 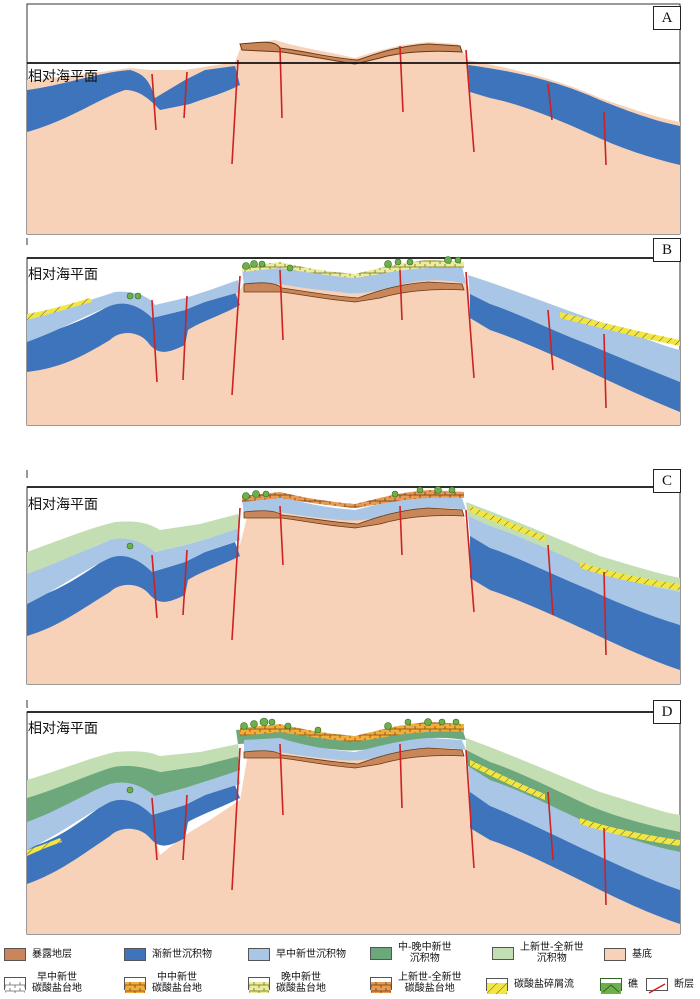 I want to click on legend-label: 早中新世沉积物, so click(x=311, y=954).